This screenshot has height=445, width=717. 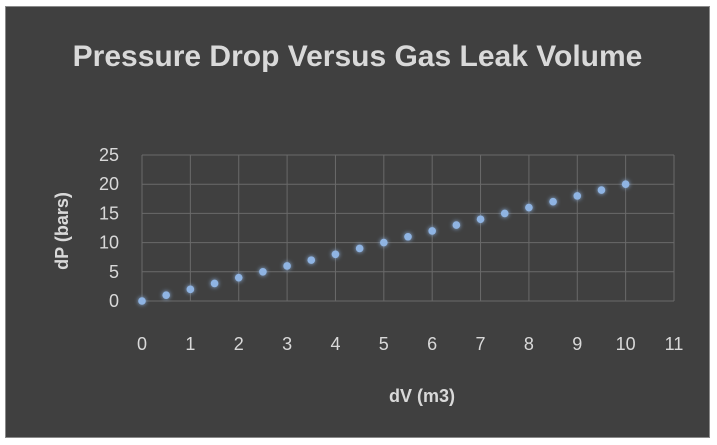 What do you see at coordinates (190, 344) in the screenshot?
I see `x-tick-label: 1` at bounding box center [190, 344].